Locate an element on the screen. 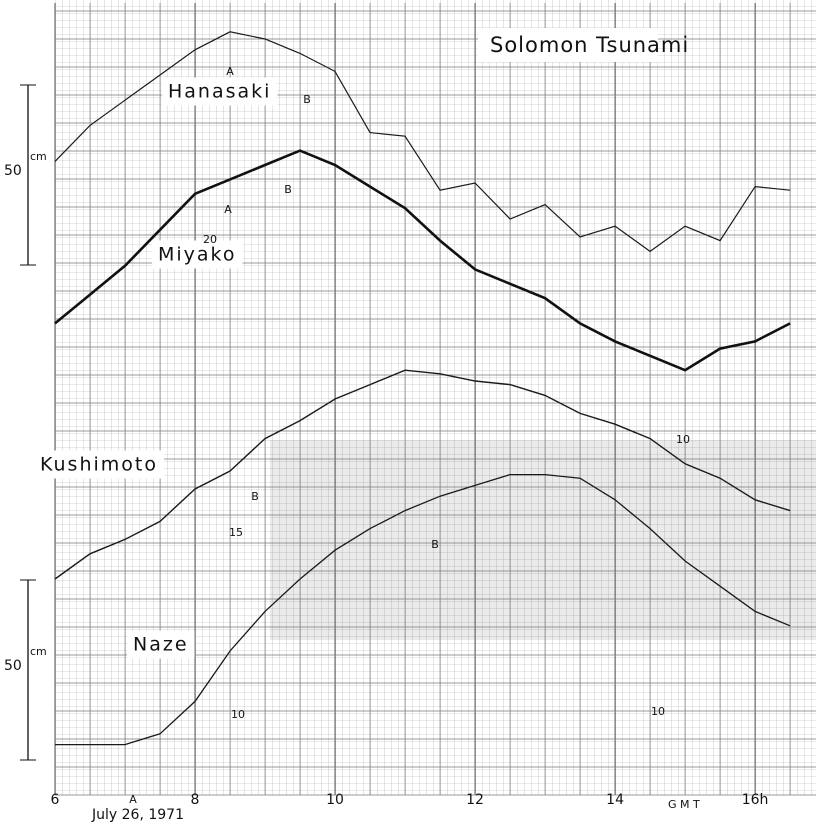 This screenshot has height=825, width=816. station-label: Miyako is located at coordinates (197, 255).